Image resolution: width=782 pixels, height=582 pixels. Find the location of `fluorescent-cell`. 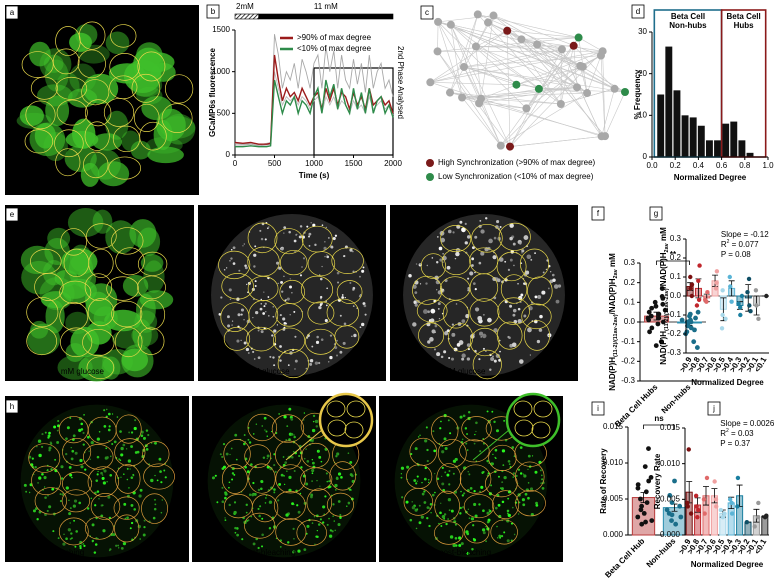

fluorescent-cell is located at coordinates (102, 221).